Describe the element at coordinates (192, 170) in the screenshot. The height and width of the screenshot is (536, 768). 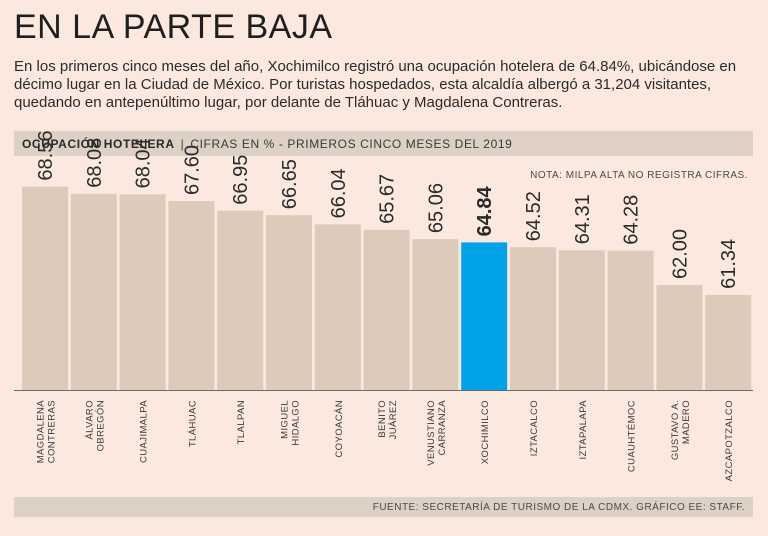
I see `value-label-3: 67.60` at that location.